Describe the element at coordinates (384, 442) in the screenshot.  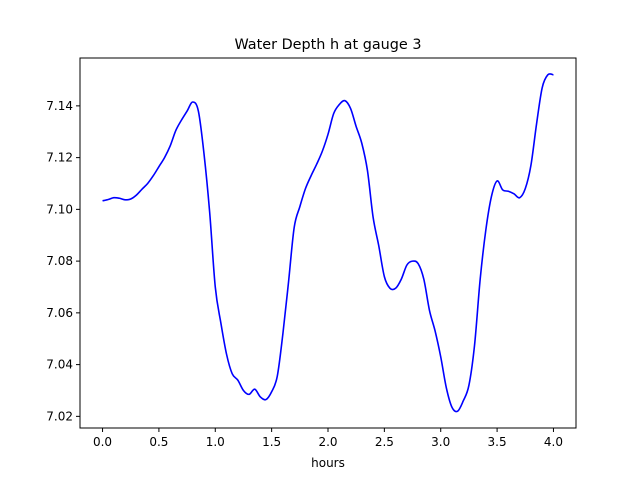
I see `x-tick-label: 2.5` at that location.